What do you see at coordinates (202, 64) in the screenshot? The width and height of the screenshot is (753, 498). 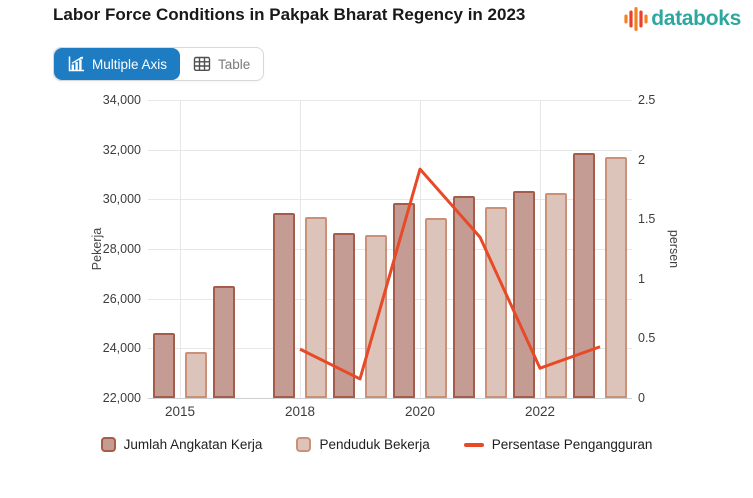 I see `table-icon` at bounding box center [202, 64].